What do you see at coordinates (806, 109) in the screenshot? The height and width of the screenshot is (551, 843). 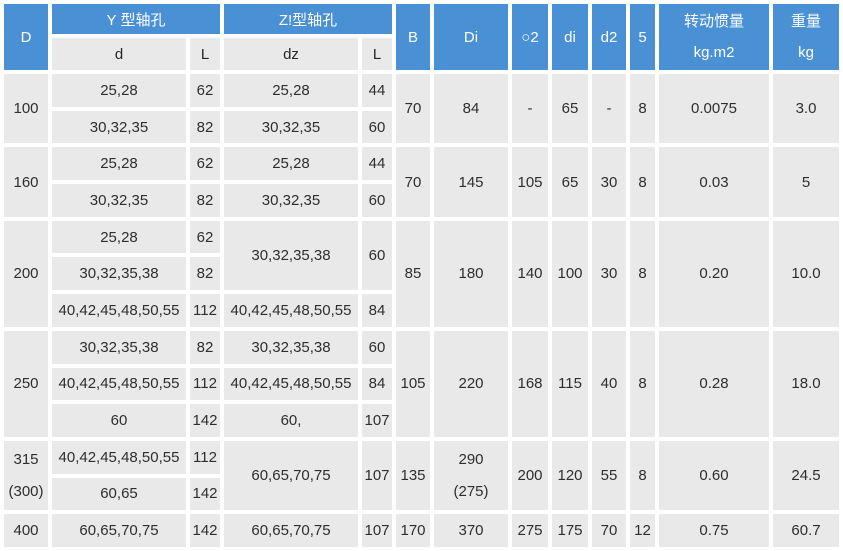 I see `table-cell: 3.0` at bounding box center [806, 109].